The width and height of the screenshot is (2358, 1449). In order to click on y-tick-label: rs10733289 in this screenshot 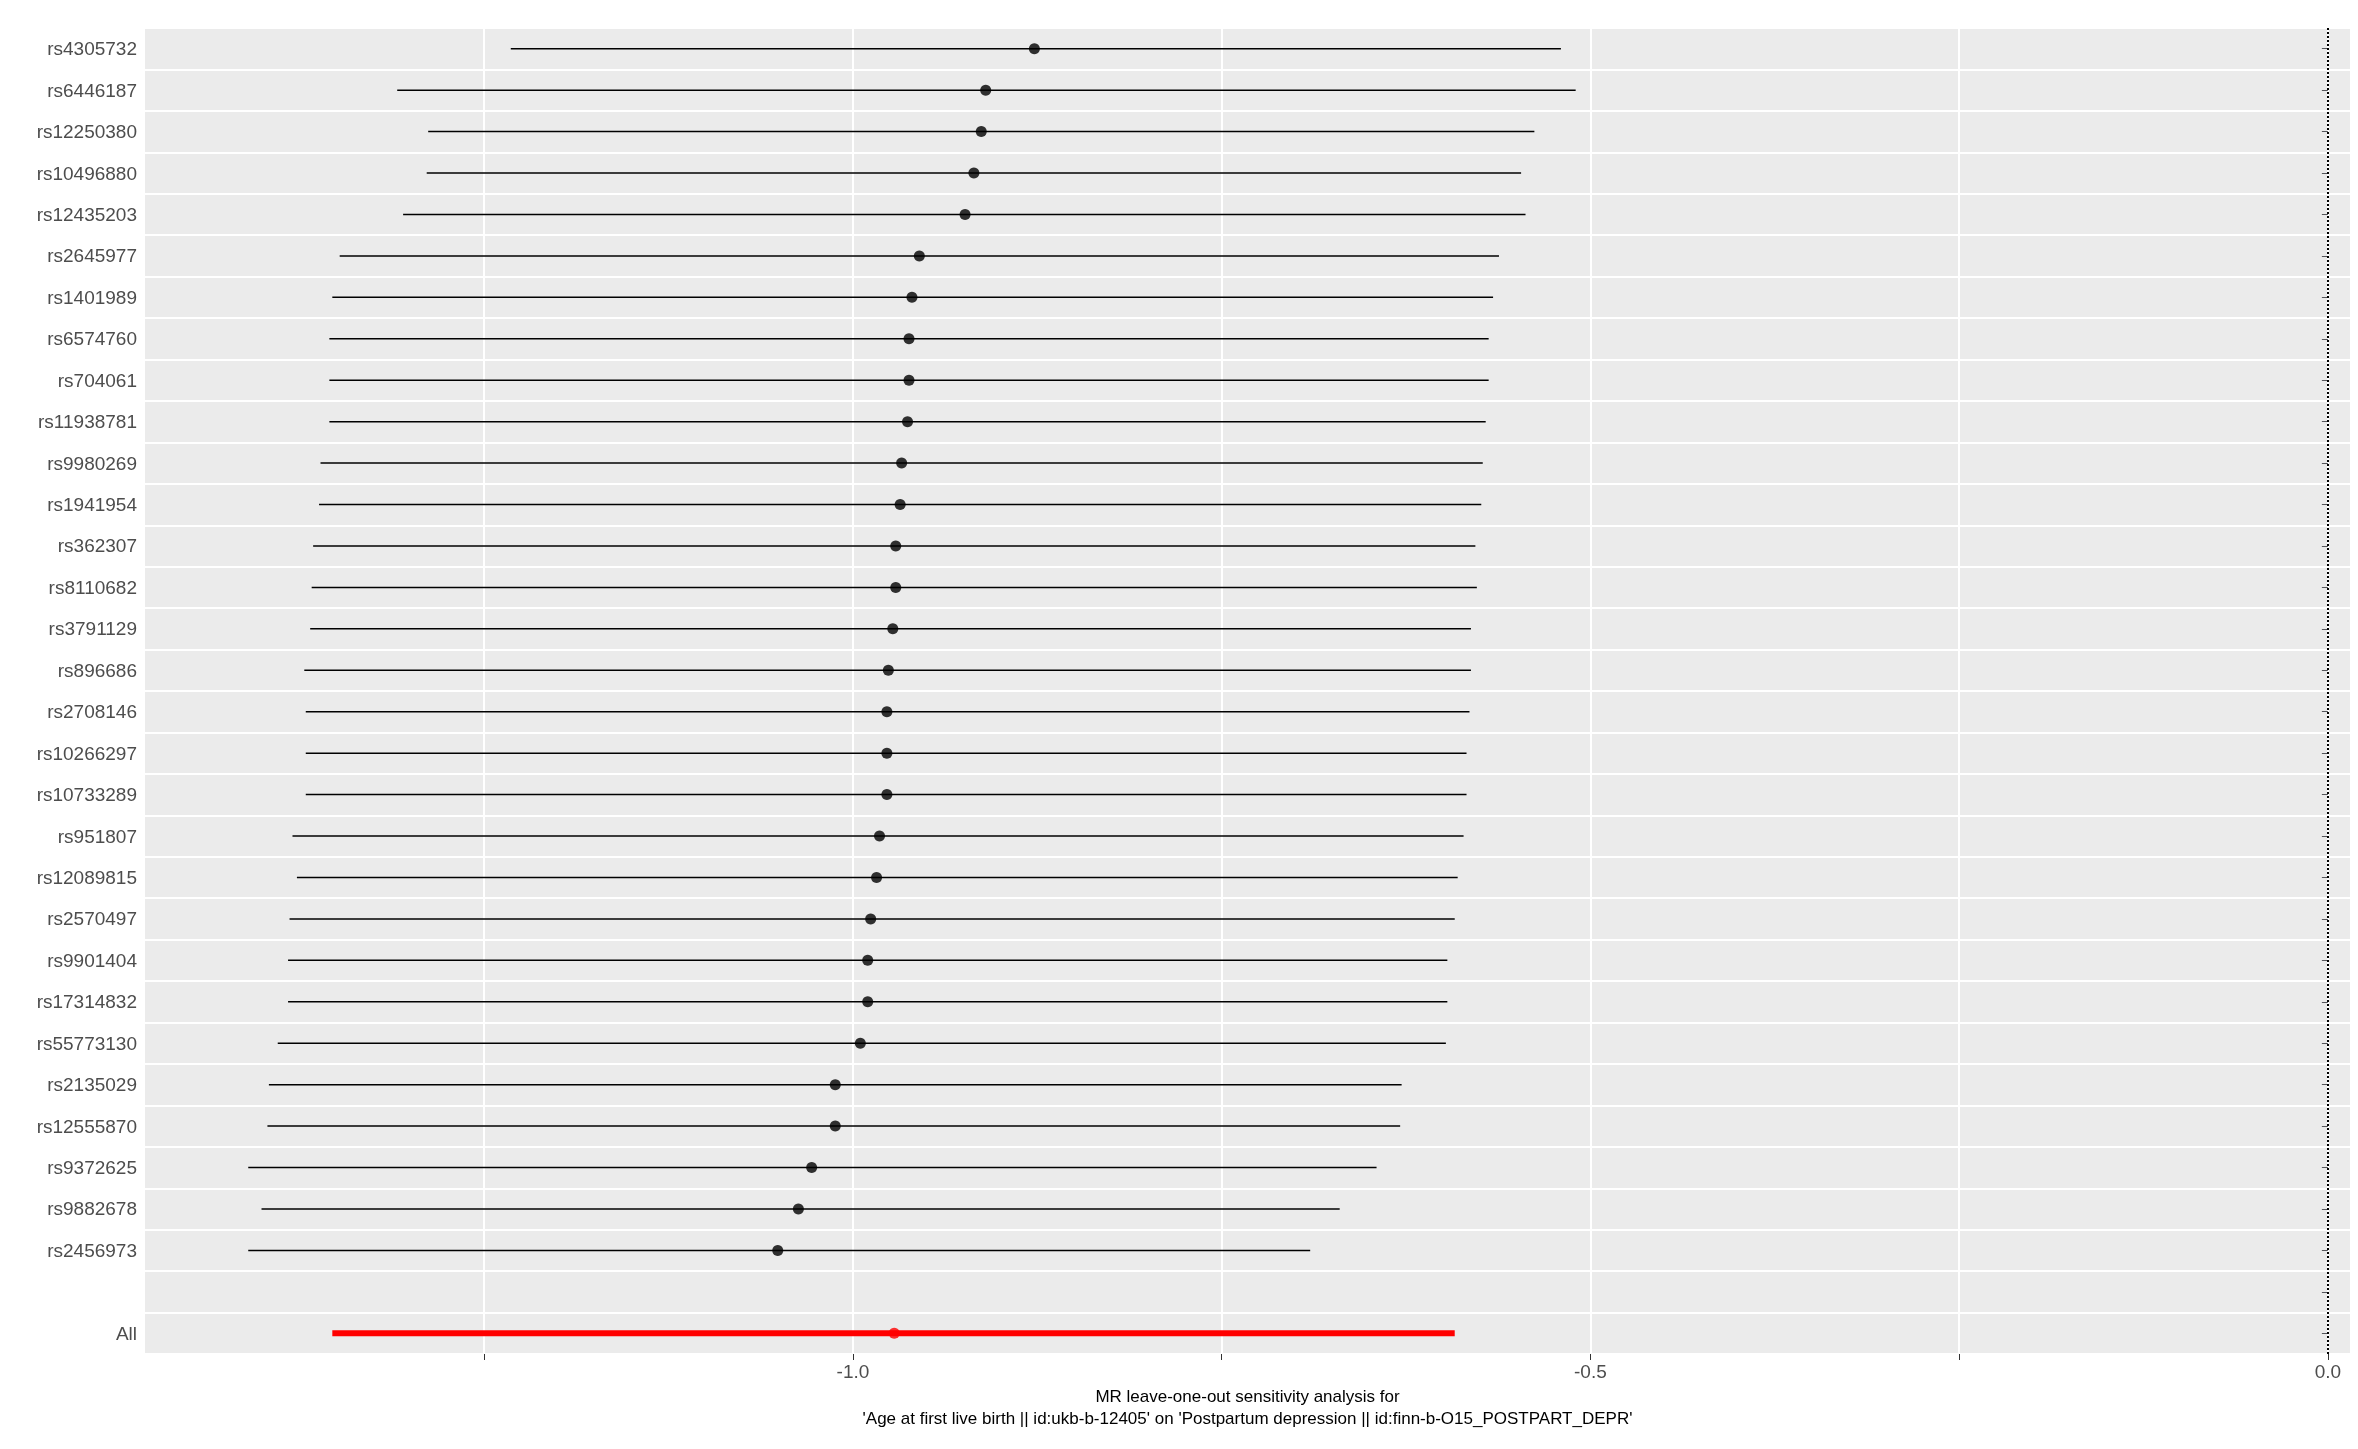, I will do `click(86, 795)`.